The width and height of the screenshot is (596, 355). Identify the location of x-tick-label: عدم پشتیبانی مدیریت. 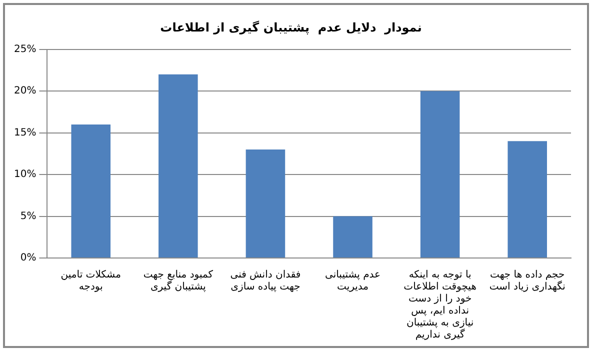
(353, 281).